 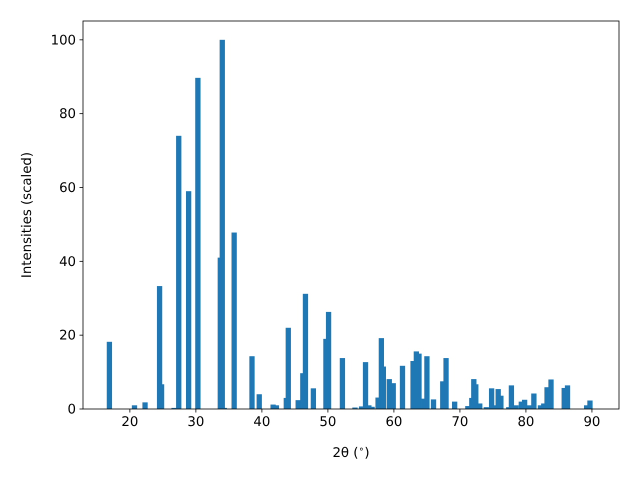 What do you see at coordinates (195, 422) in the screenshot?
I see `x-tick-label: 30` at bounding box center [195, 422].